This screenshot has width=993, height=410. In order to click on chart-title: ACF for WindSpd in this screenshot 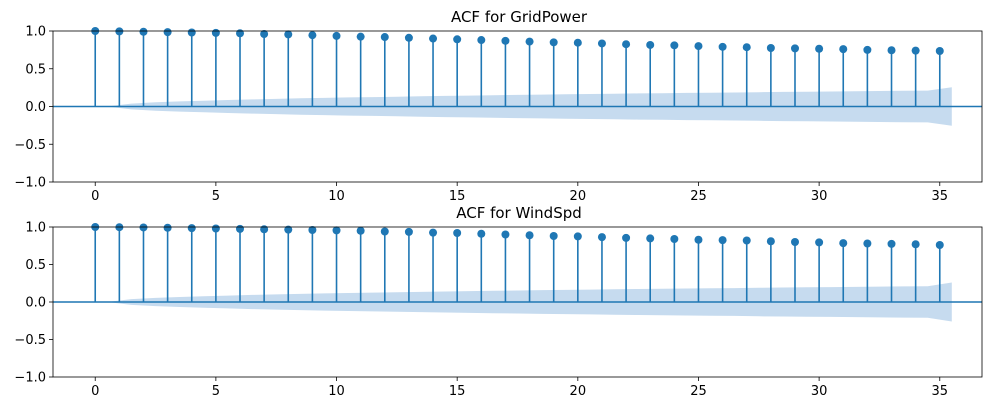, I will do `click(519, 213)`.